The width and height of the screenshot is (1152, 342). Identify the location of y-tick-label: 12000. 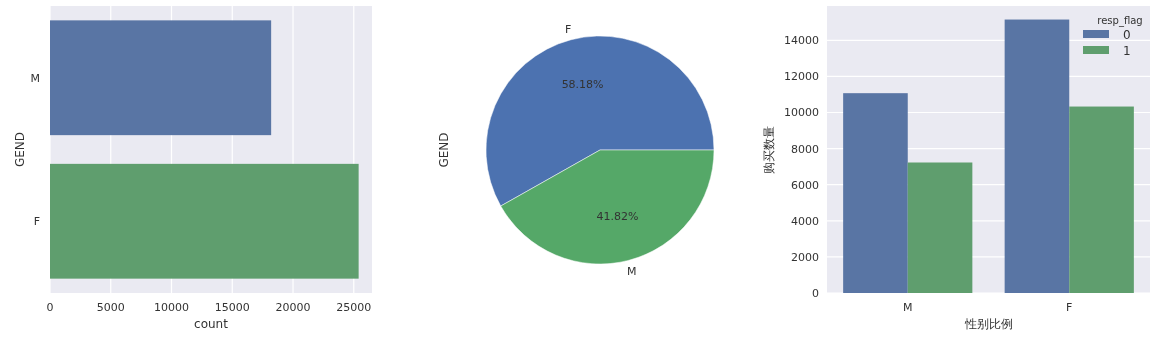
(801, 77).